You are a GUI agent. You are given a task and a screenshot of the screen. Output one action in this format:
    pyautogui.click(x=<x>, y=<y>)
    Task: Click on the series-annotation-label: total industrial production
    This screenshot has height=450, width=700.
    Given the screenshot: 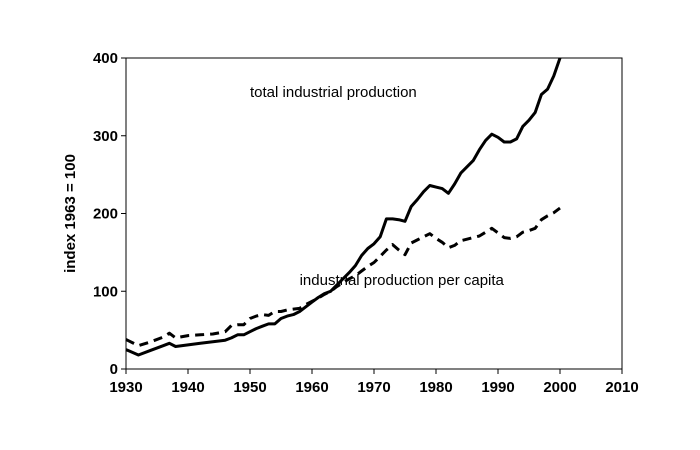 What is the action you would take?
    pyautogui.click(x=333, y=92)
    